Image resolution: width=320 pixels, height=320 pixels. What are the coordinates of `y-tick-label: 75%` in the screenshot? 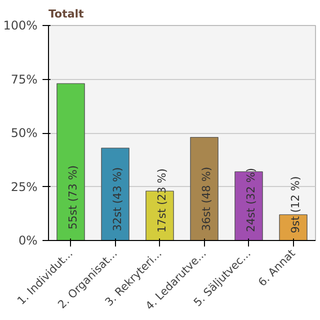 It's located at (24, 79).